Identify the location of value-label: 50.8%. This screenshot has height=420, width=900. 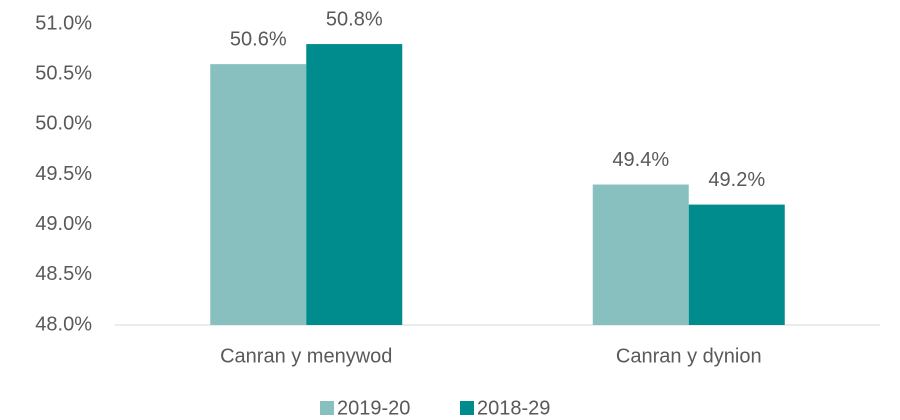
(354, 19).